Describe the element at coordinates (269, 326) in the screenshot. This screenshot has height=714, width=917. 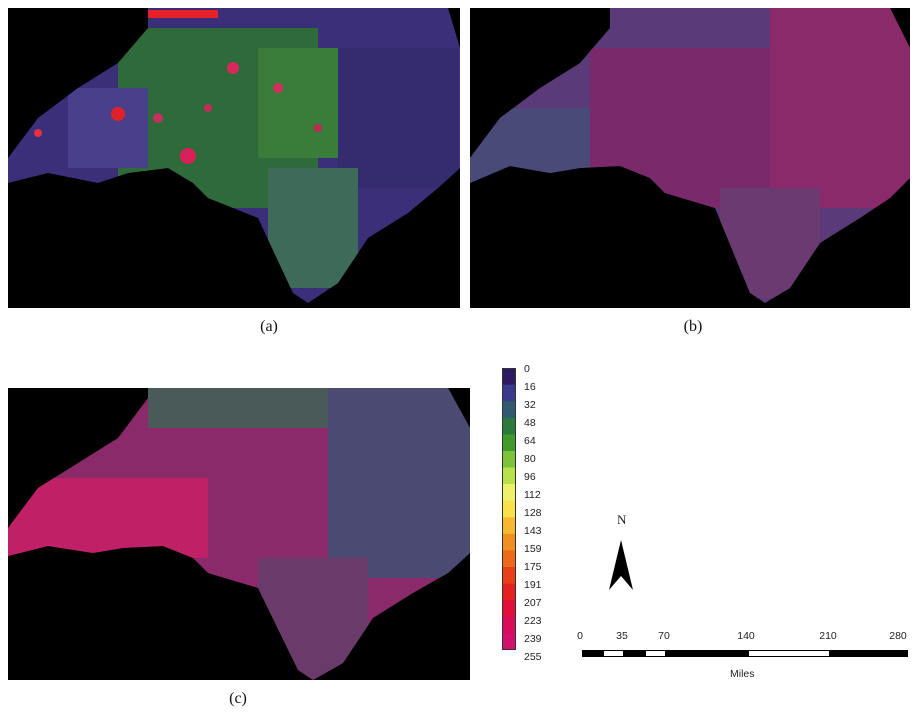
I see `caption-a: (a)` at that location.